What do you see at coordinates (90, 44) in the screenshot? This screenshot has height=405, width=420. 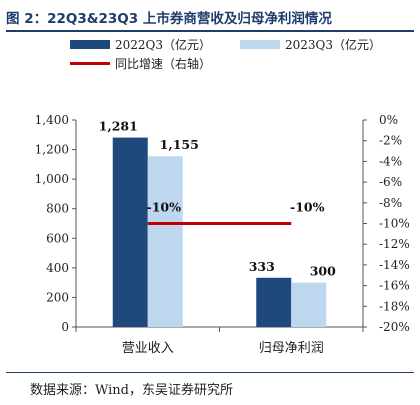 I see `legend-swatch-2022q3` at bounding box center [90, 44].